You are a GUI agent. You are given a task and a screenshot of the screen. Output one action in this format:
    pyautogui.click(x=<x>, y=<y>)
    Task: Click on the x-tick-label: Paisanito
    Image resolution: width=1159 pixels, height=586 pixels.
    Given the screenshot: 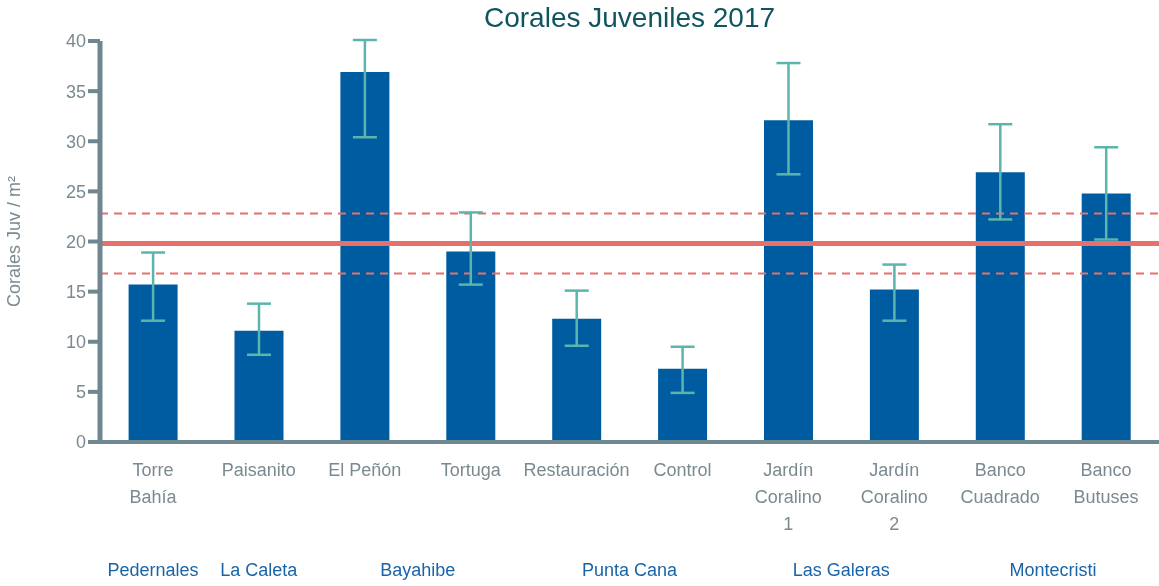 What is the action you would take?
    pyautogui.click(x=258, y=470)
    